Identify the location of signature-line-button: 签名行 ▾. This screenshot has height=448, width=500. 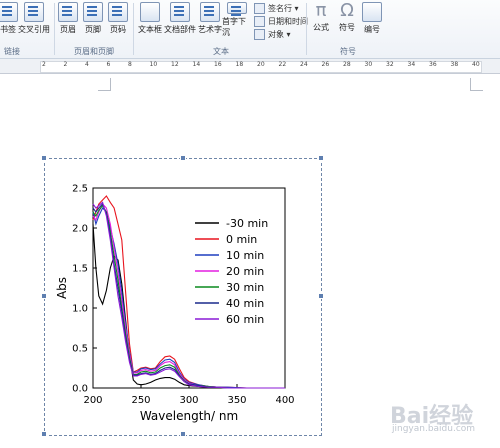
(276, 8).